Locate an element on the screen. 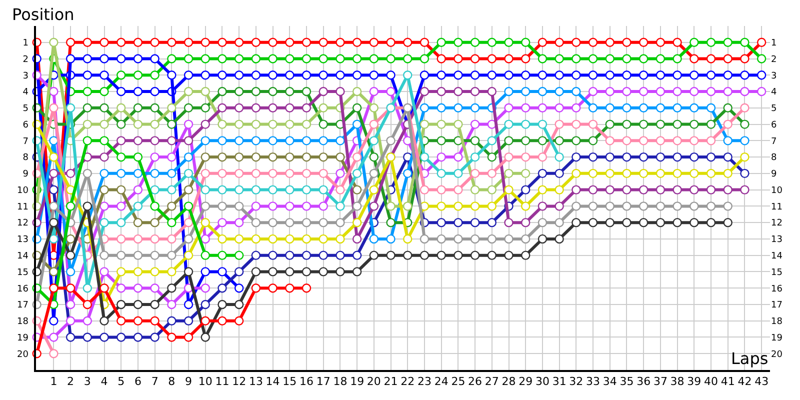  x-tick-label: 25 is located at coordinates (458, 381).